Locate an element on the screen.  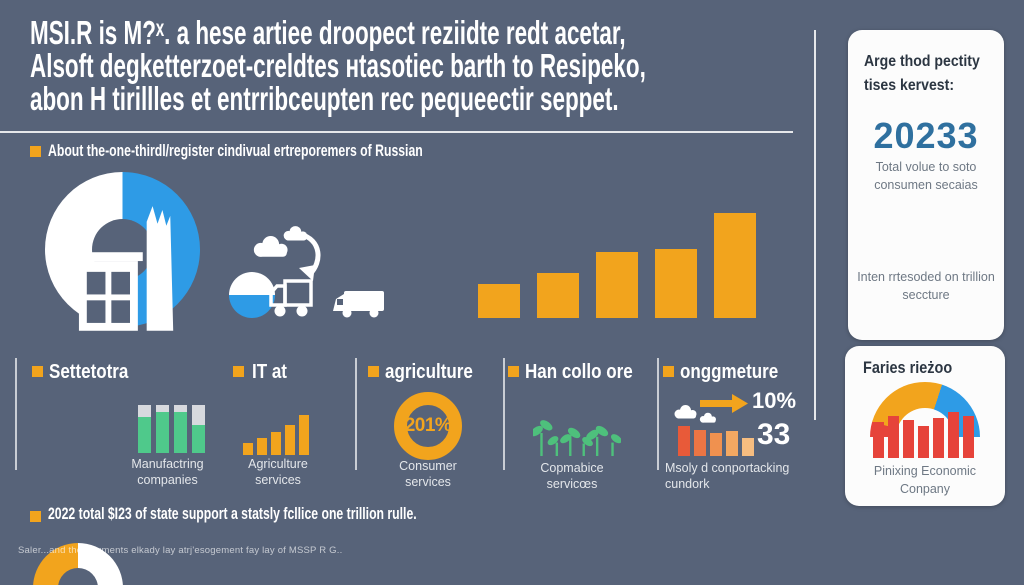
category-header-text: IT at is located at coordinates (269, 372).